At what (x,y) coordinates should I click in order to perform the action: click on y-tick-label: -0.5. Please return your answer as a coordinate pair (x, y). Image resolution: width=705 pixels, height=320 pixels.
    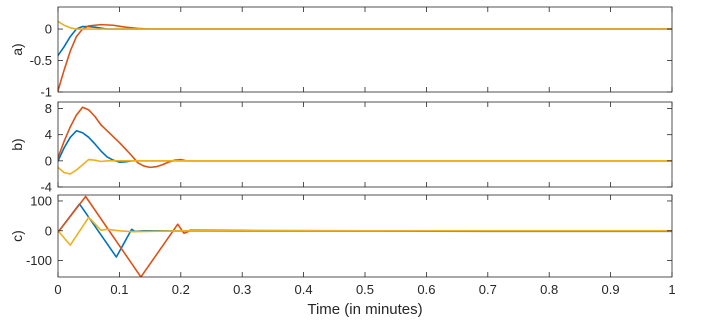
    Looking at the image, I should click on (41, 60).